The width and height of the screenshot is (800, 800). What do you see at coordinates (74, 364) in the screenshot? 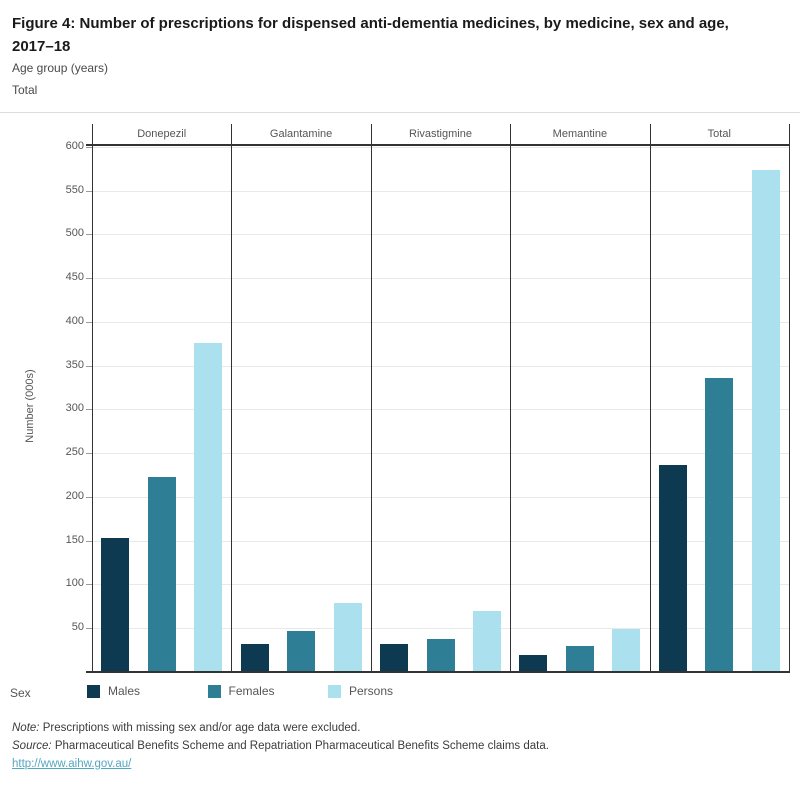
I see `y-tick-label-350: 350` at bounding box center [74, 364].